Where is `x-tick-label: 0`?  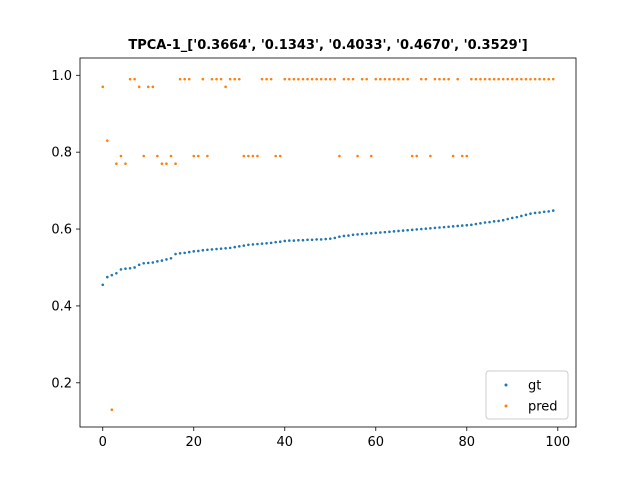
x-tick-label: 0 is located at coordinates (103, 442).